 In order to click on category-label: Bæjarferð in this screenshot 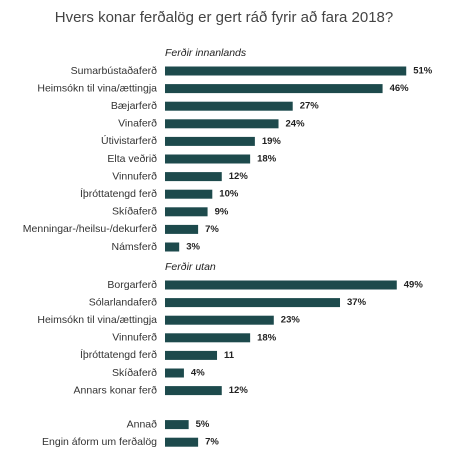, I will do `click(134, 106)`.